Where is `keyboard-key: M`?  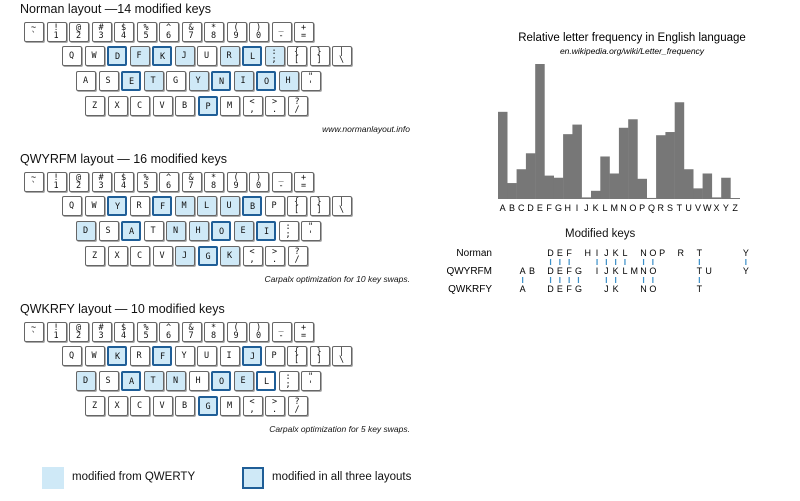 keyboard-key: M is located at coordinates (230, 406).